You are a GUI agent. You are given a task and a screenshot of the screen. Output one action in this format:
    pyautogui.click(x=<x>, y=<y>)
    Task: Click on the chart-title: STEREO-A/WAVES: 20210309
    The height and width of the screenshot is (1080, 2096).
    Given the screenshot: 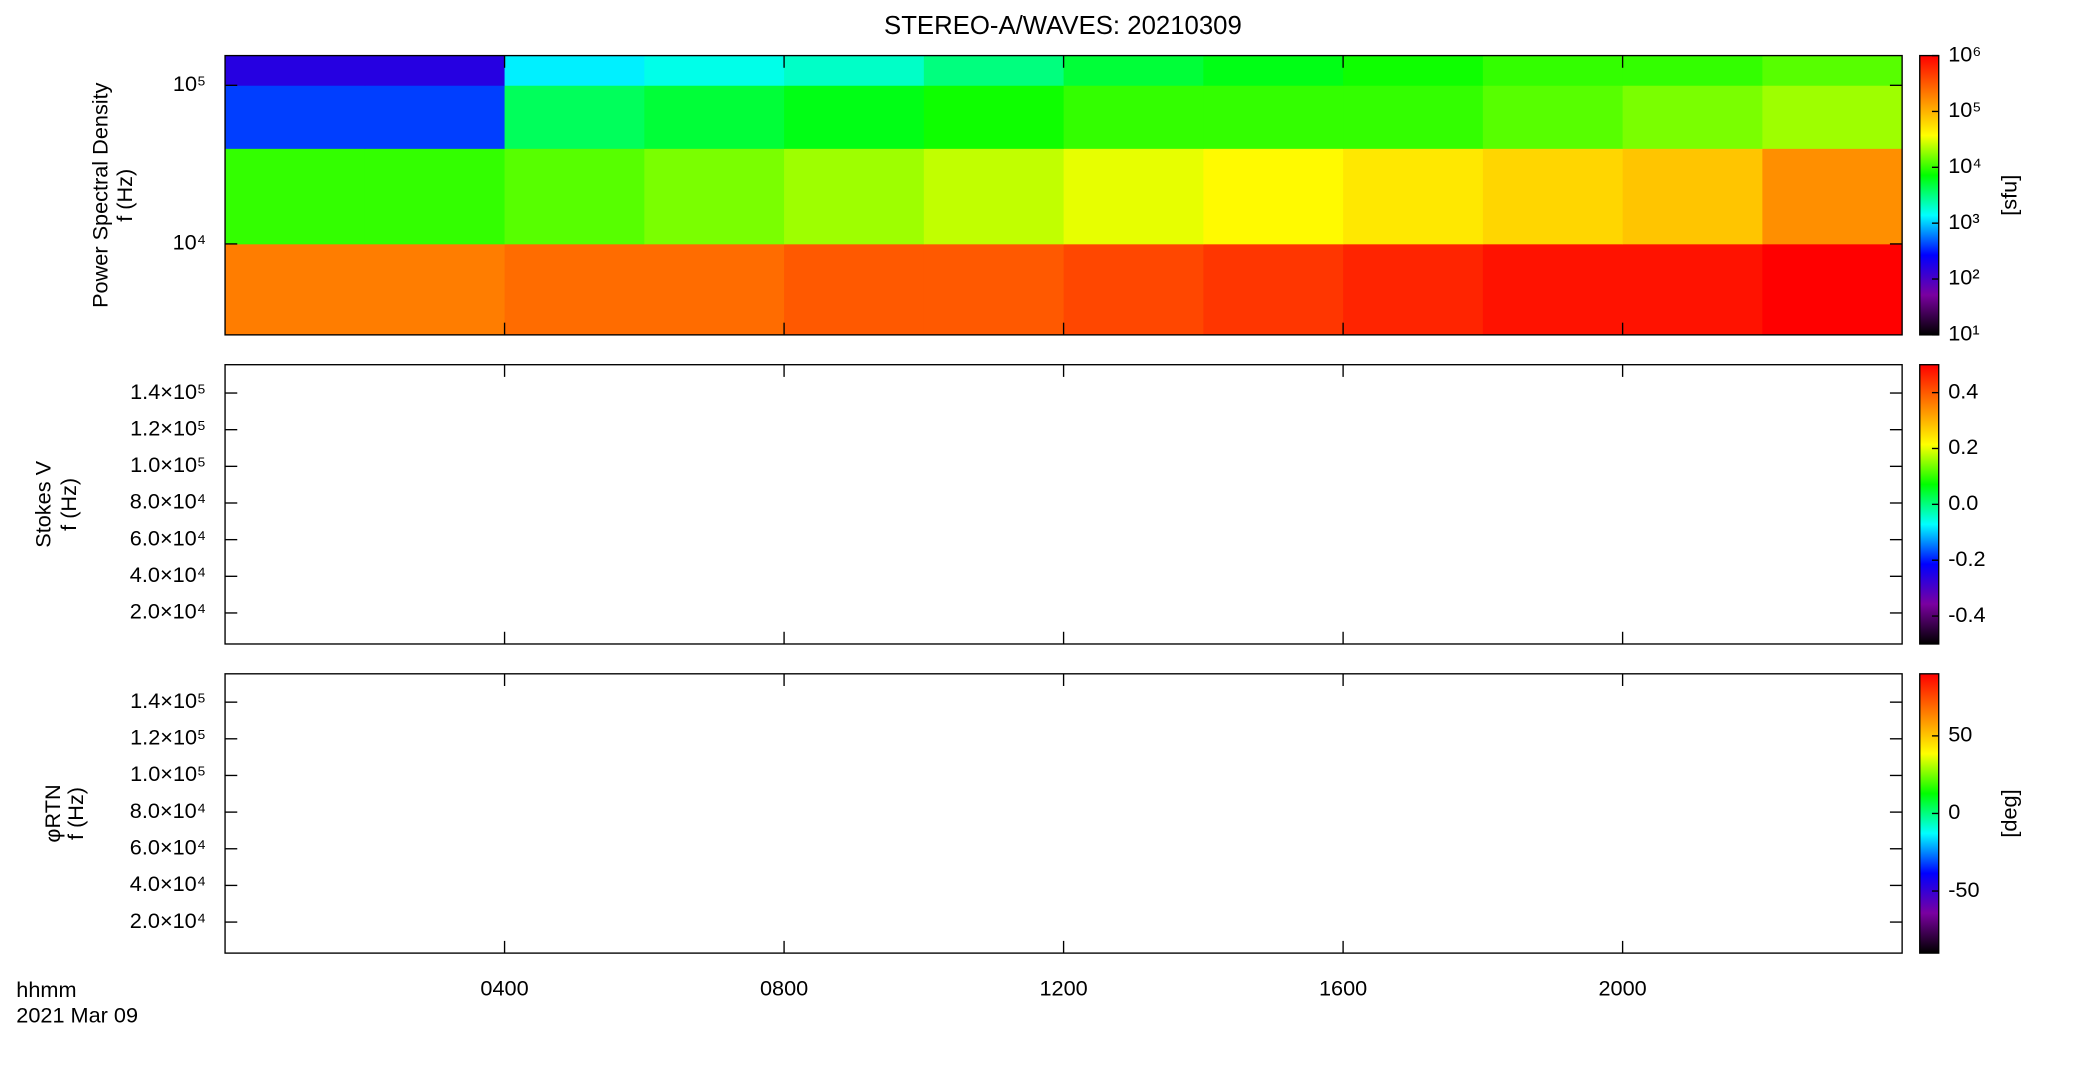 What is the action you would take?
    pyautogui.click(x=1063, y=26)
    